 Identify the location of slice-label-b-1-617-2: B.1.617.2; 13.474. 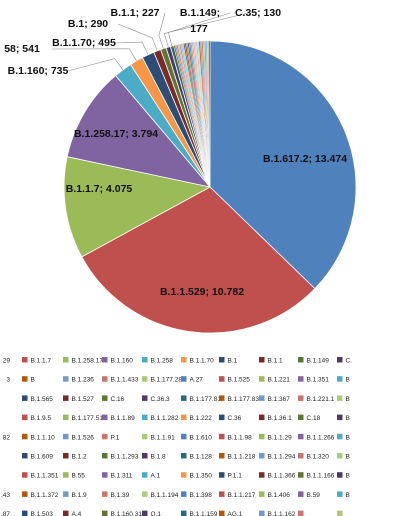
(305, 159).